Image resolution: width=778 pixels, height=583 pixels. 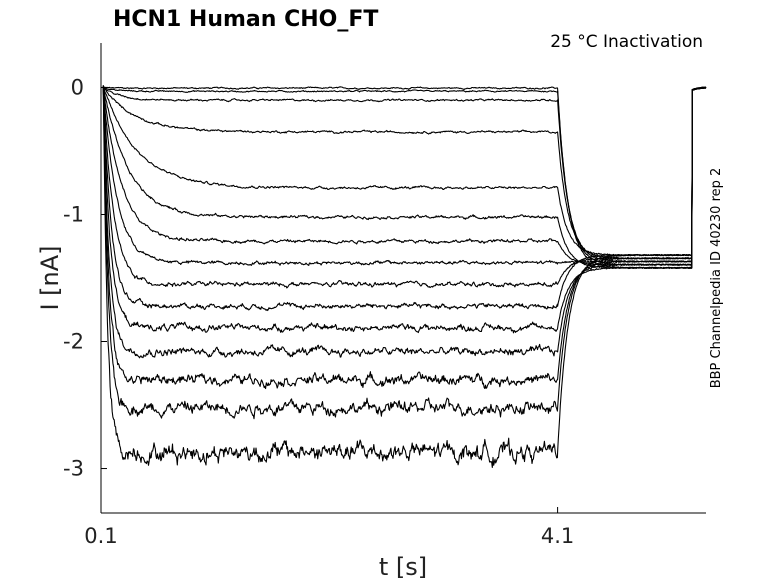 I want to click on y-tick-label: -1, so click(x=73, y=214).